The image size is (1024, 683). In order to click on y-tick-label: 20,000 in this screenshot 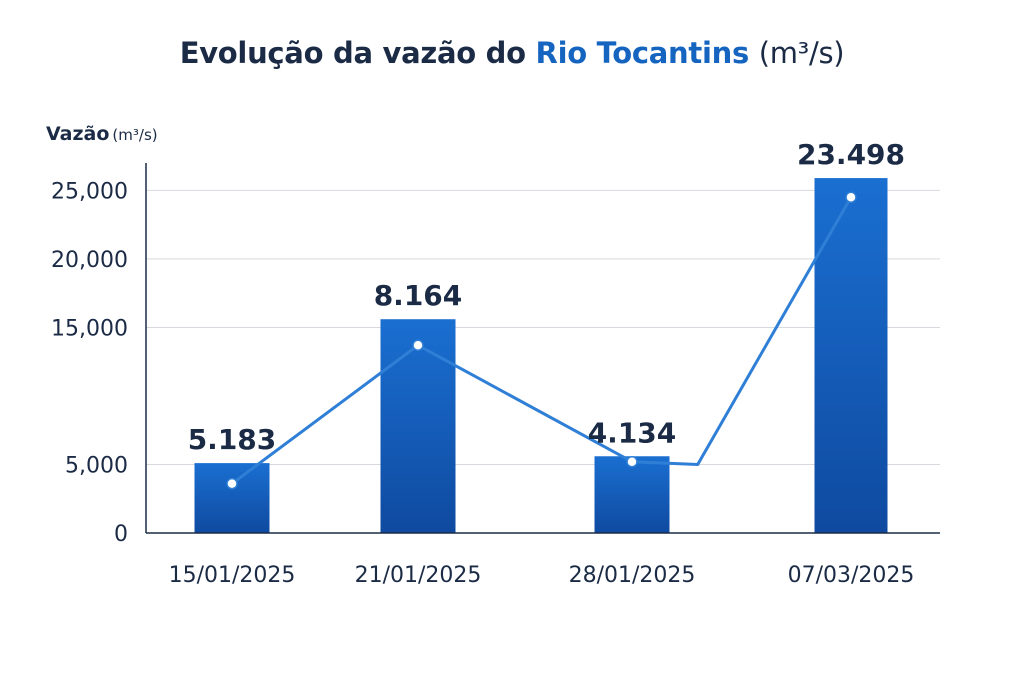, I will do `click(89, 260)`.